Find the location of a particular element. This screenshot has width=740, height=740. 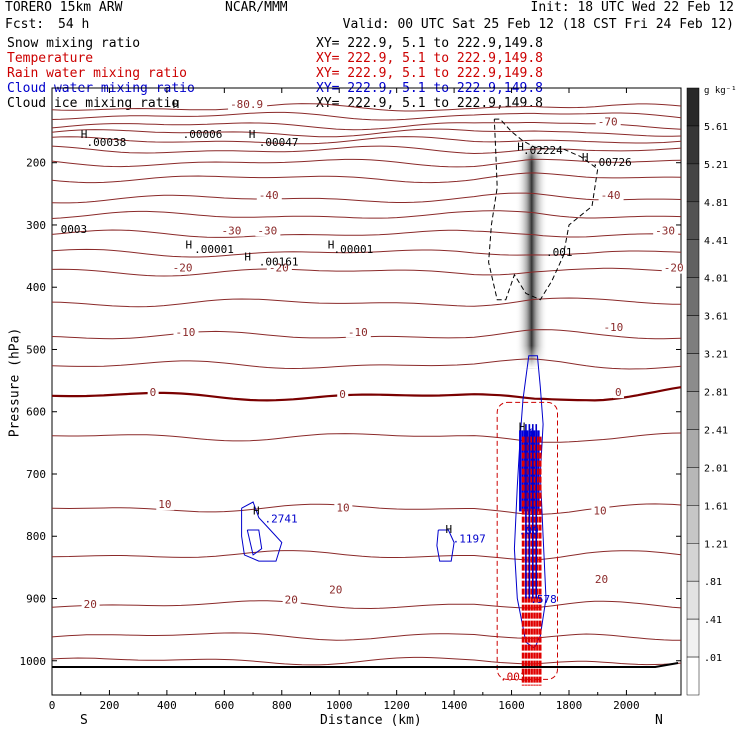

y-axis-tick-label: 600 is located at coordinates (36, 412).